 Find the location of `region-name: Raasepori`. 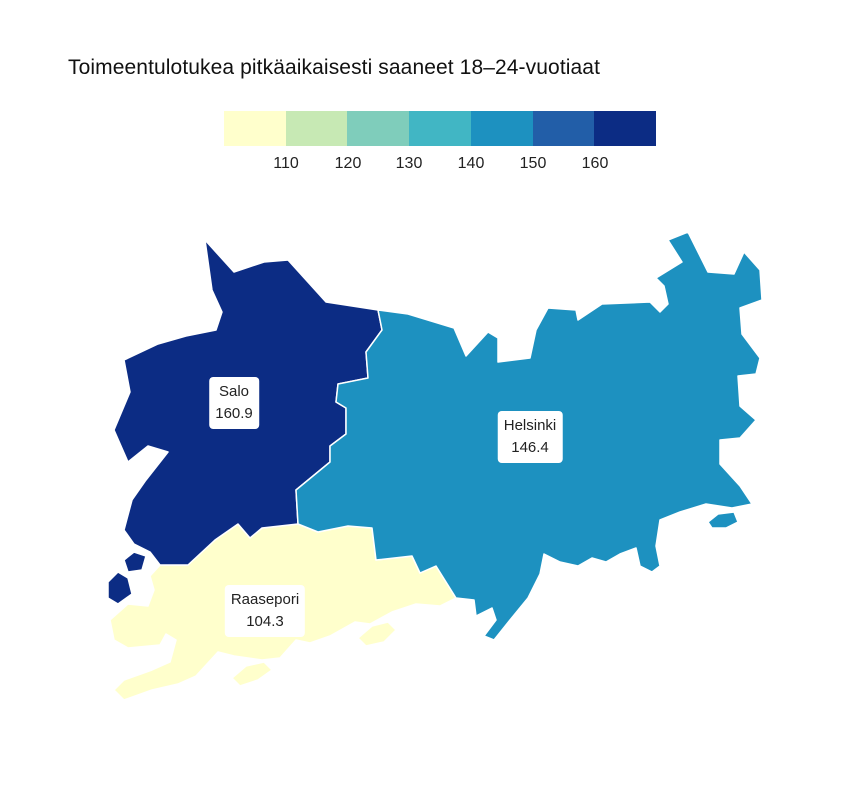

region-name: Raasepori is located at coordinates (265, 599).